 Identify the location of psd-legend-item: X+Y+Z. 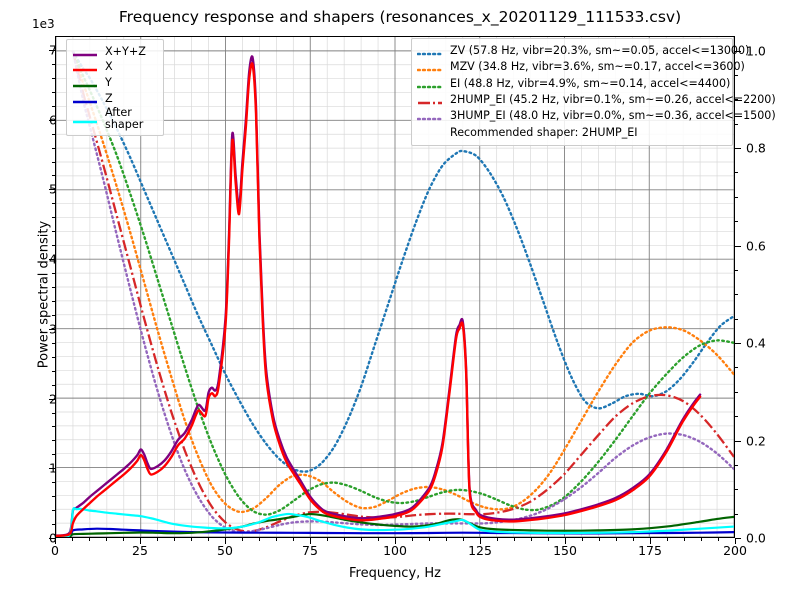
(114, 52).